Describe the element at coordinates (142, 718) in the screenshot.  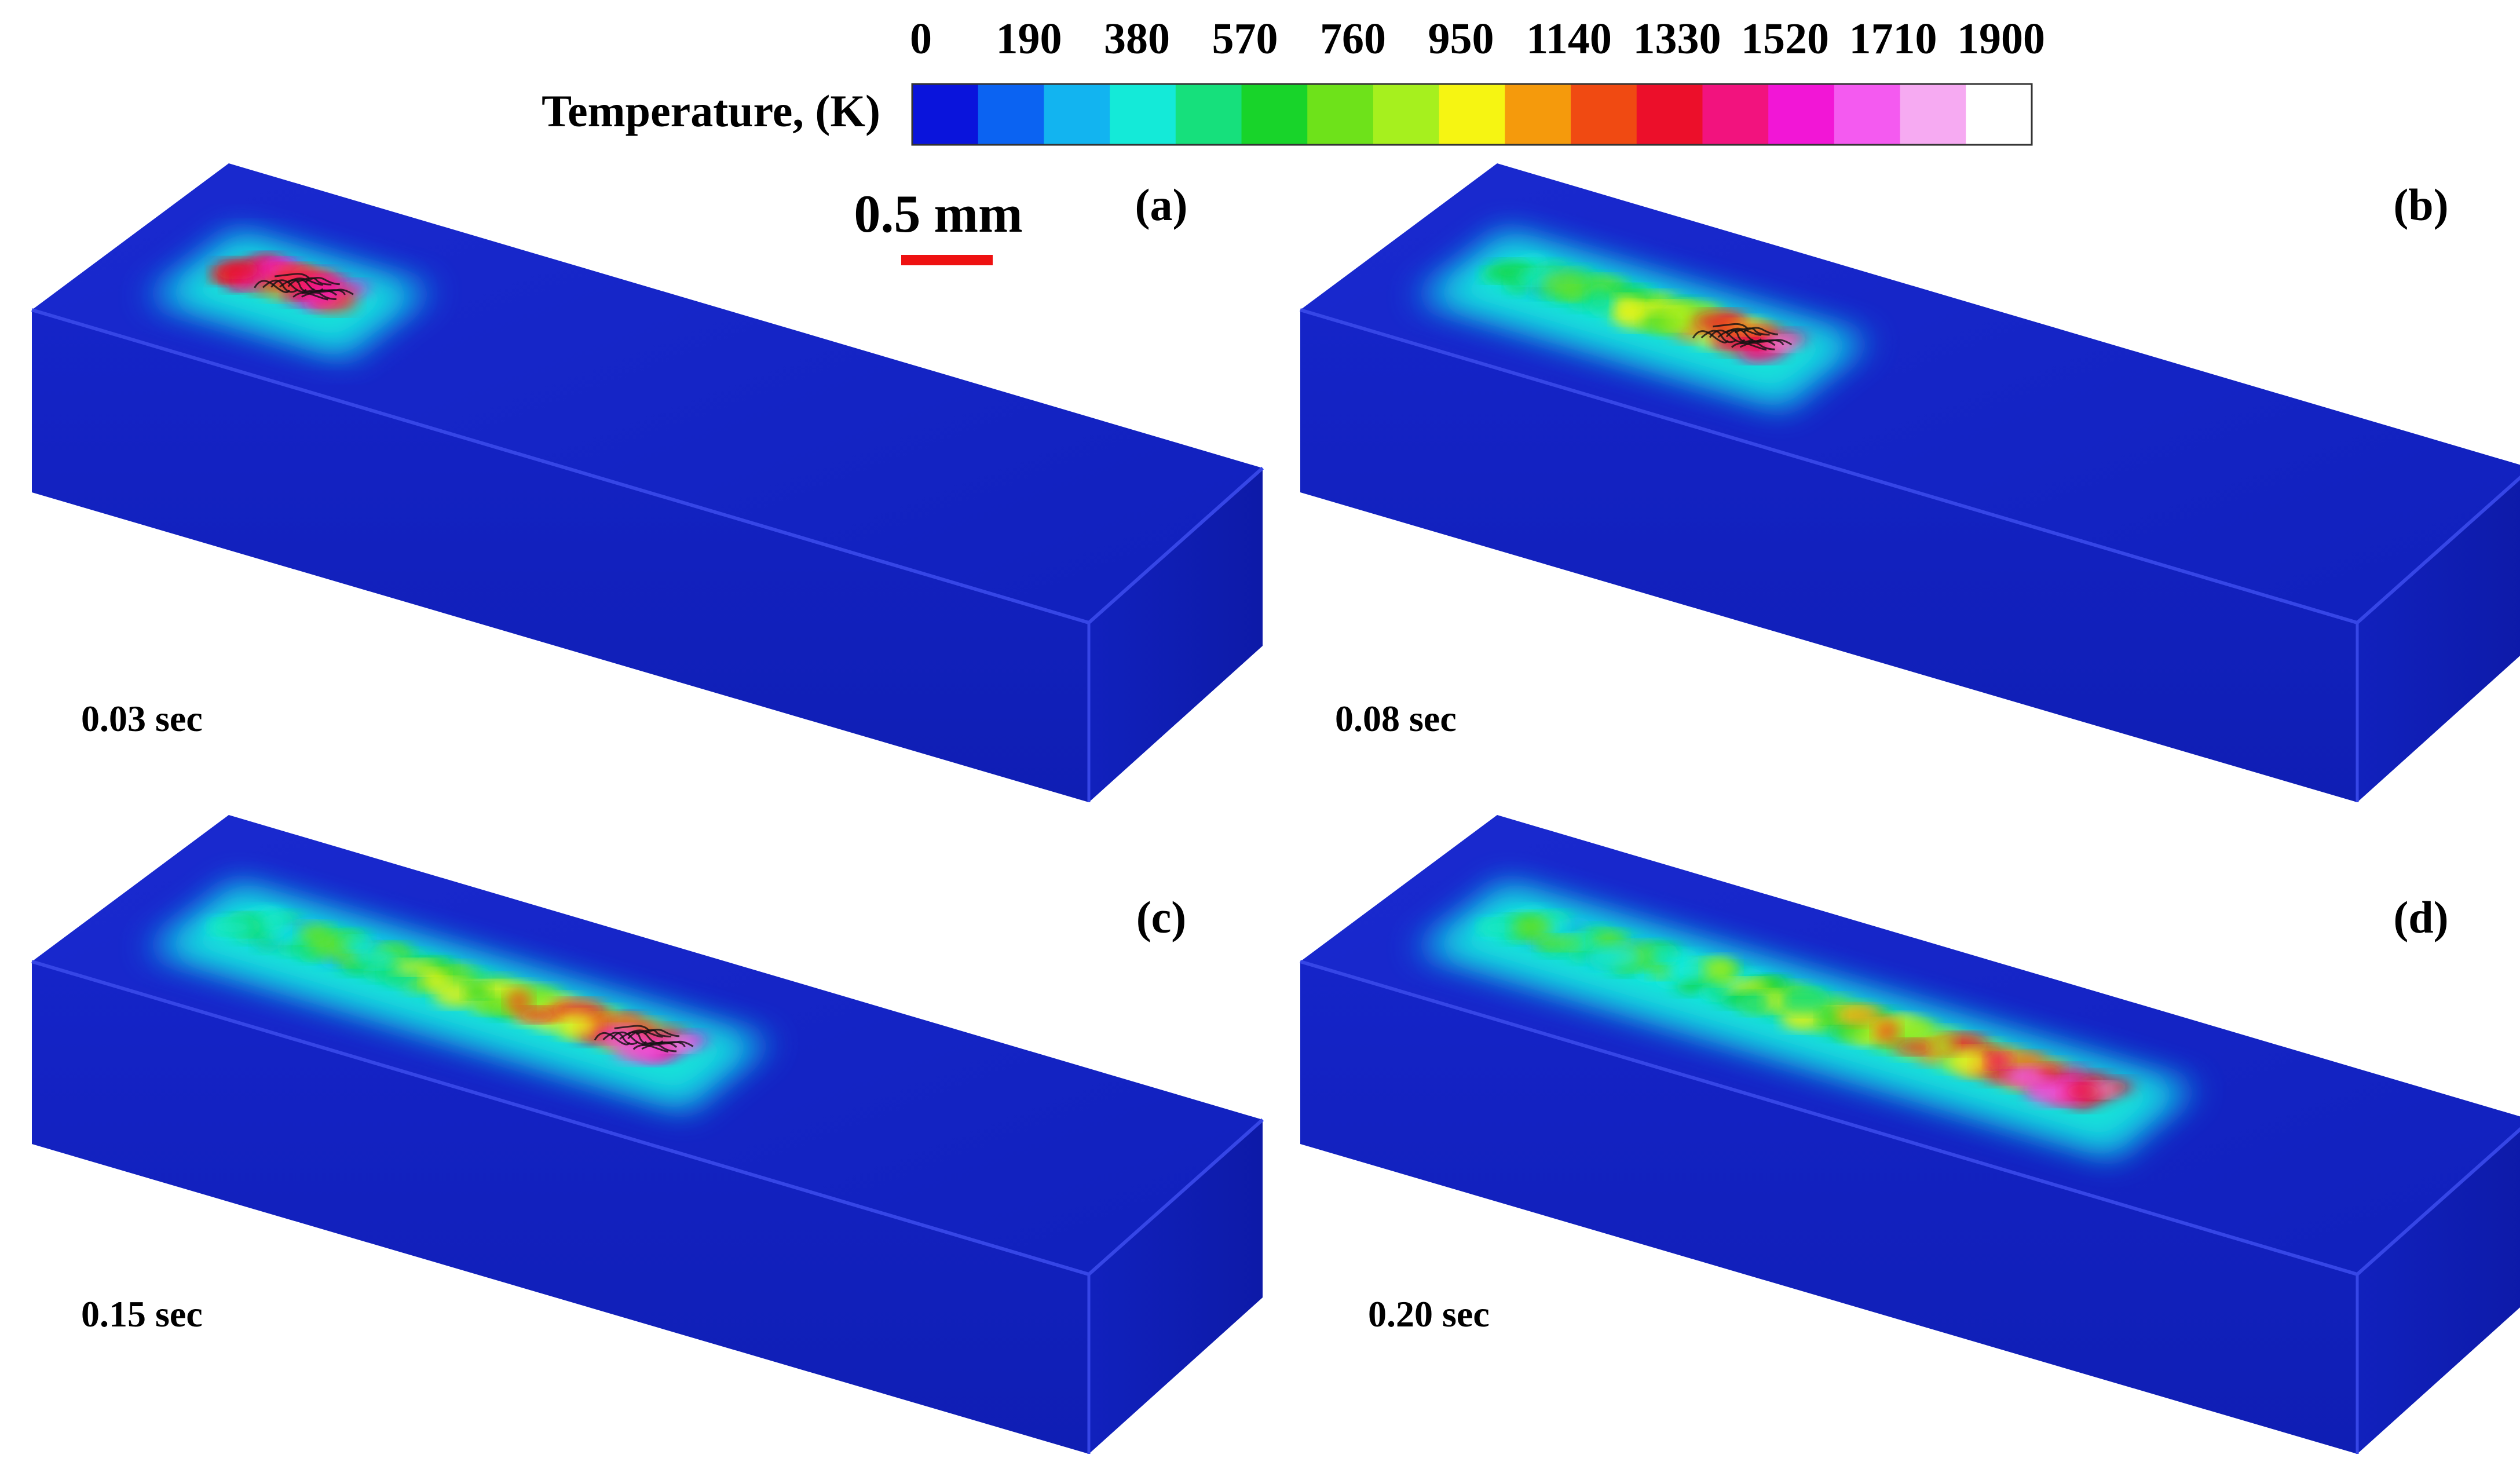
I see `time-label: 0.03 sec` at that location.